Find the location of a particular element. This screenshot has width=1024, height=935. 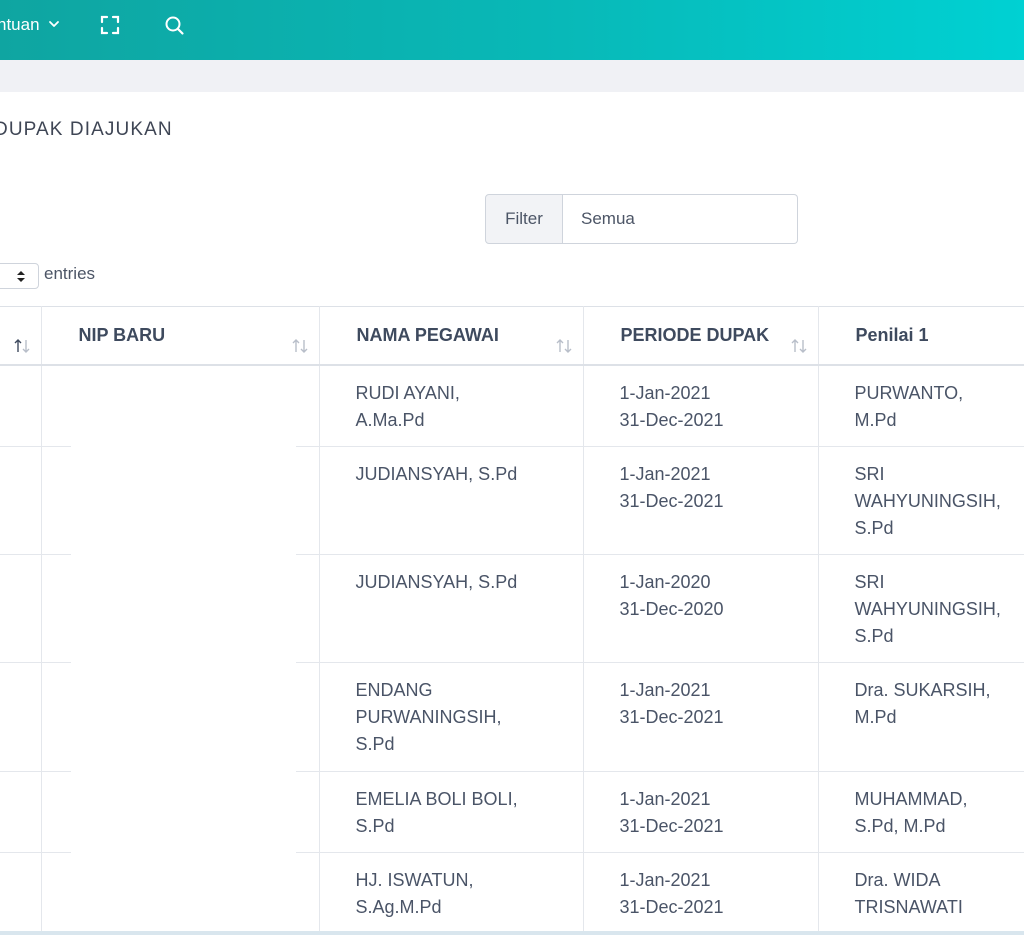

periode-dupak-cell: 1-Jan-2020 31-Dec-2020 is located at coordinates (701, 608).